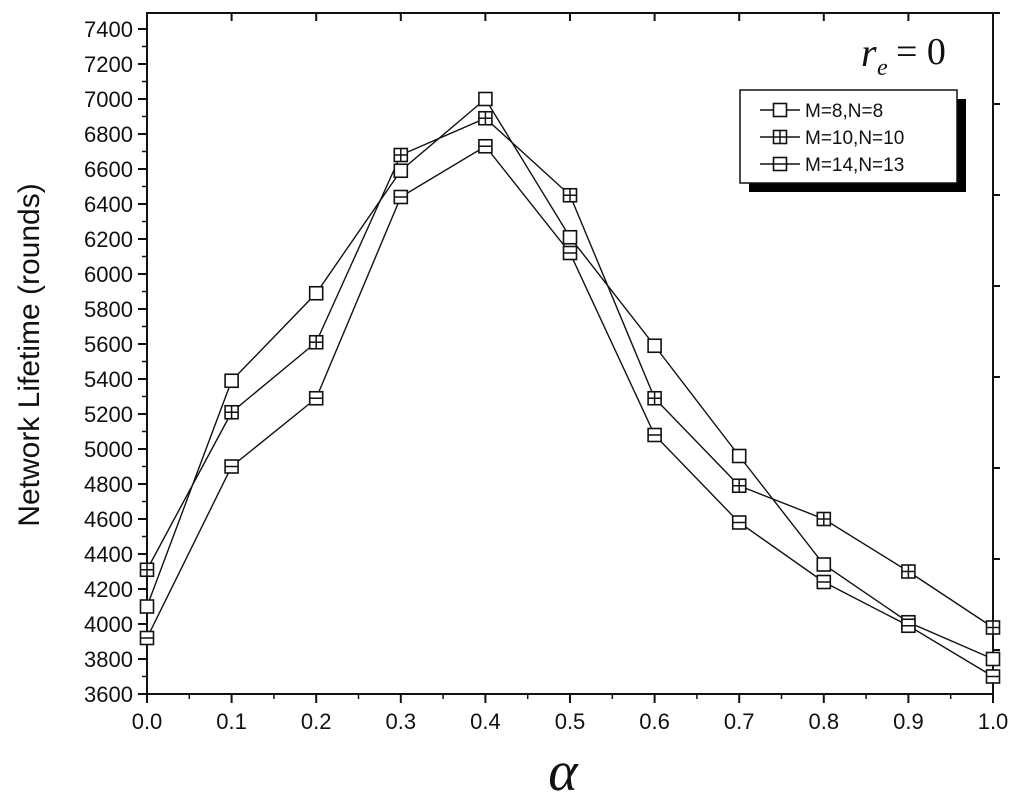 The width and height of the screenshot is (1024, 801). What do you see at coordinates (563, 771) in the screenshot?
I see `x-axis-title: α` at bounding box center [563, 771].